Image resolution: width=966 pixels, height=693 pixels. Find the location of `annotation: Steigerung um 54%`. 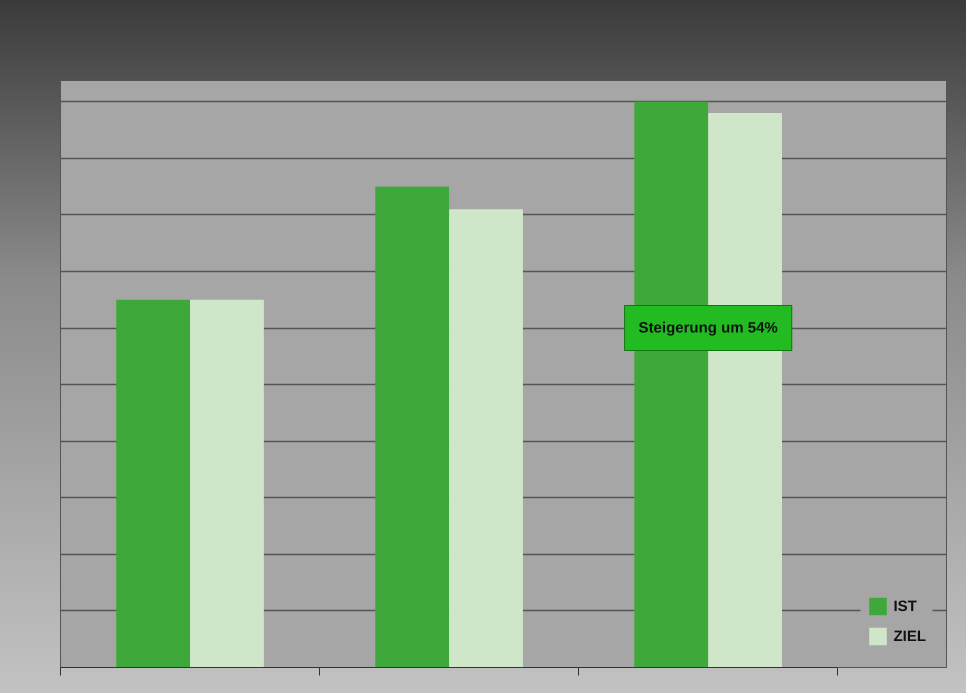

annotation: Steigerung um 54% is located at coordinates (708, 328).